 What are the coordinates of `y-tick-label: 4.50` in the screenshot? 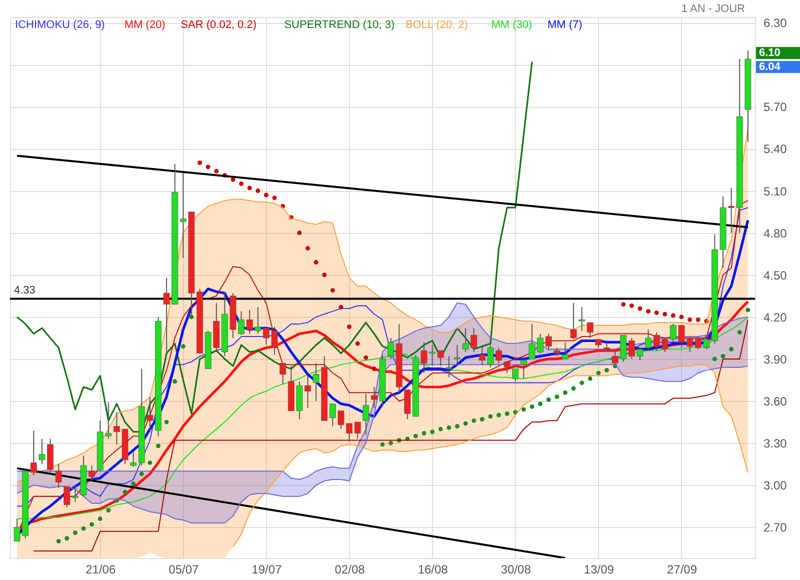 It's located at (776, 275).